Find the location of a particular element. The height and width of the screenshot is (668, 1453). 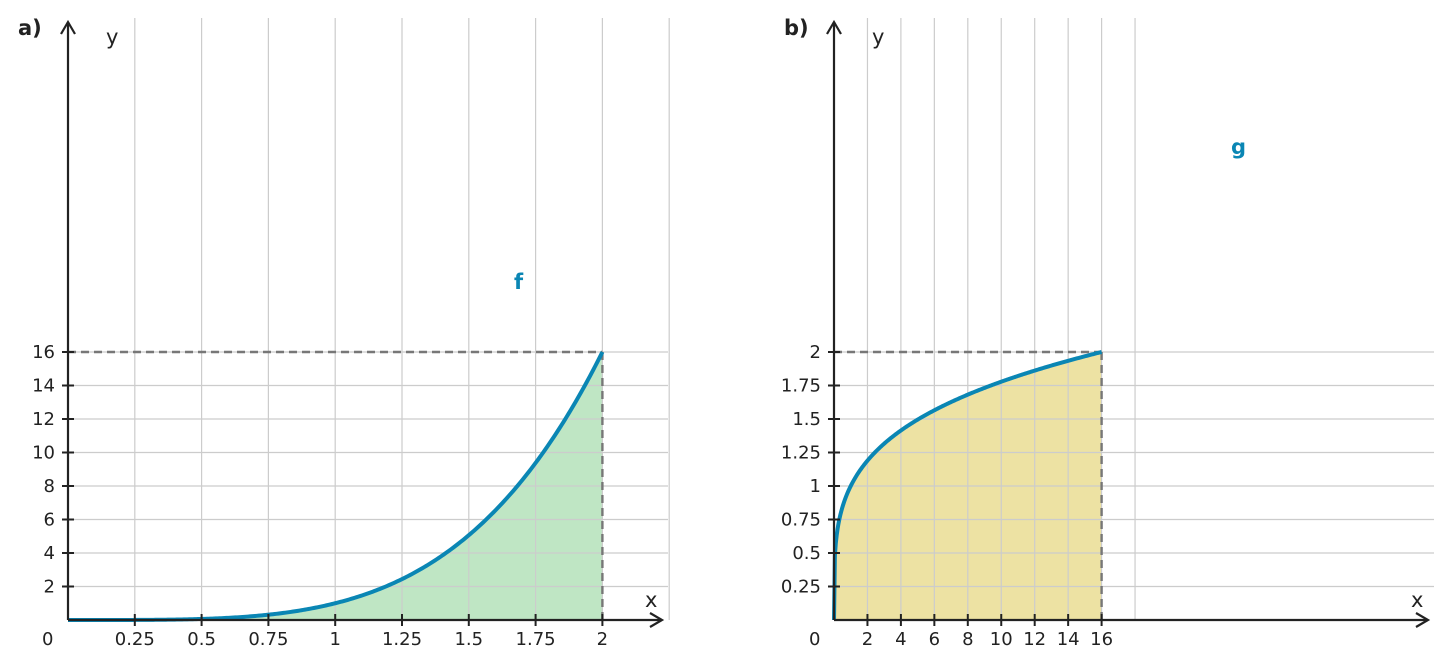

x-tick-label: 1.5 is located at coordinates (468, 639).